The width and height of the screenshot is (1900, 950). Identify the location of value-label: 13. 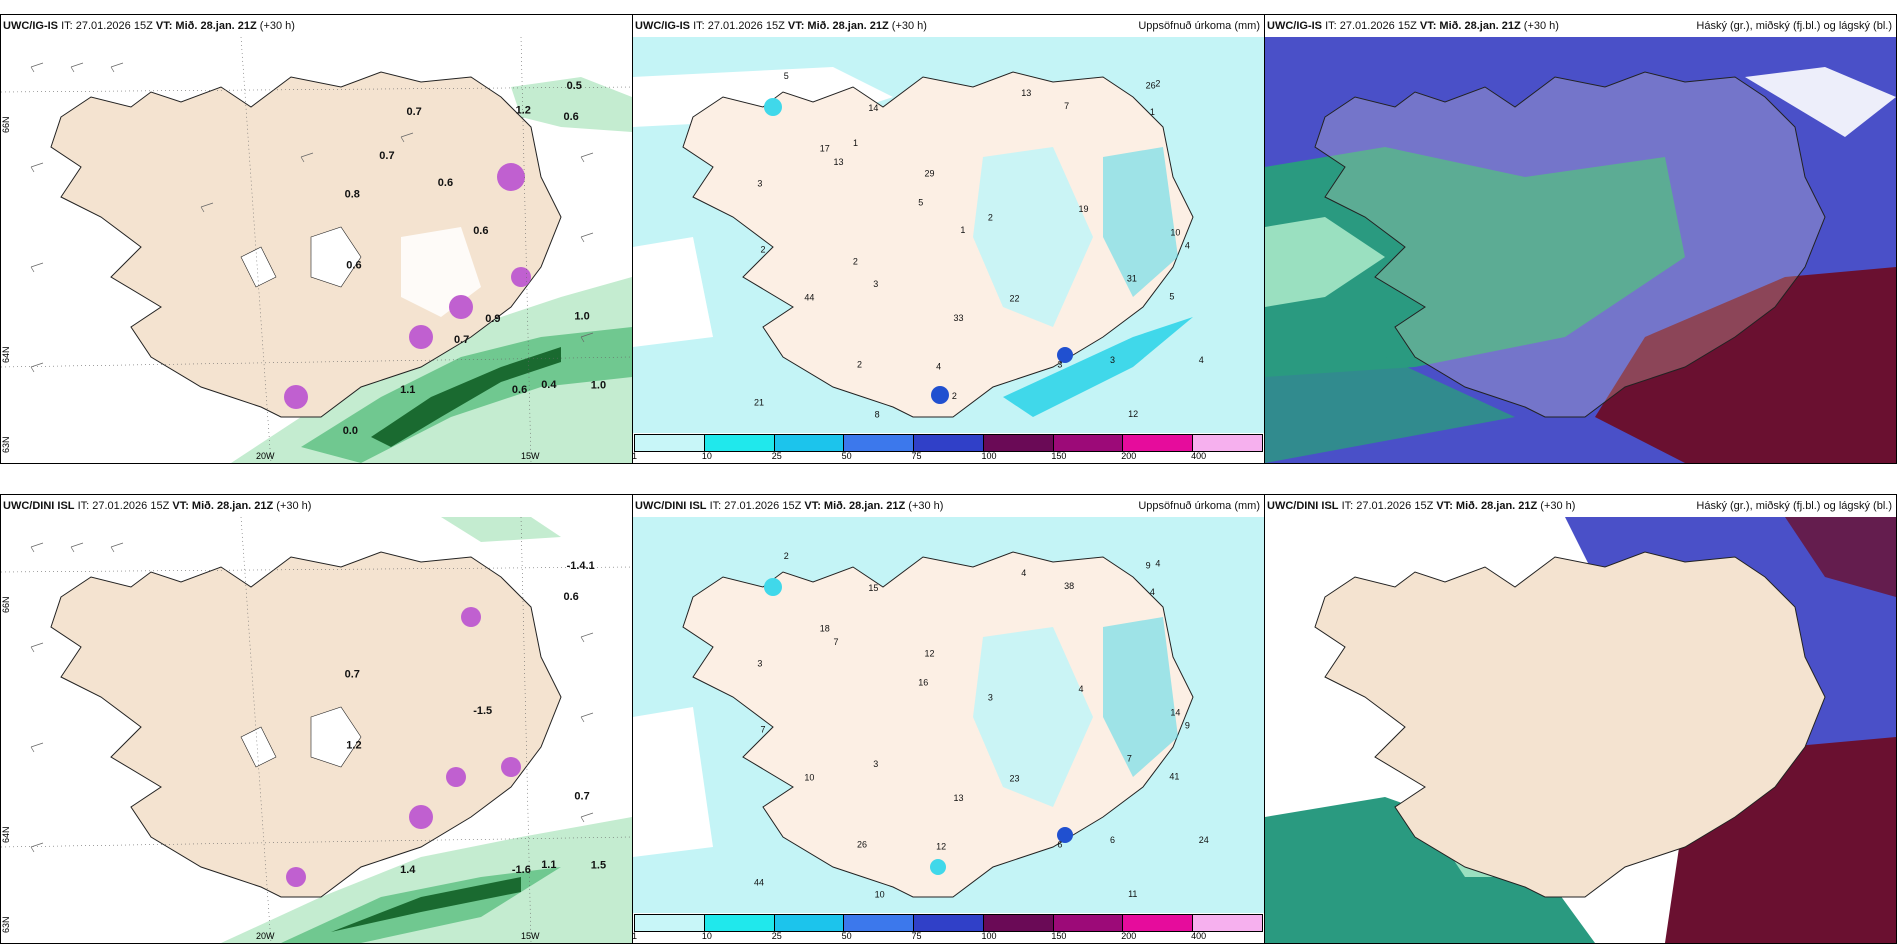
(959, 798).